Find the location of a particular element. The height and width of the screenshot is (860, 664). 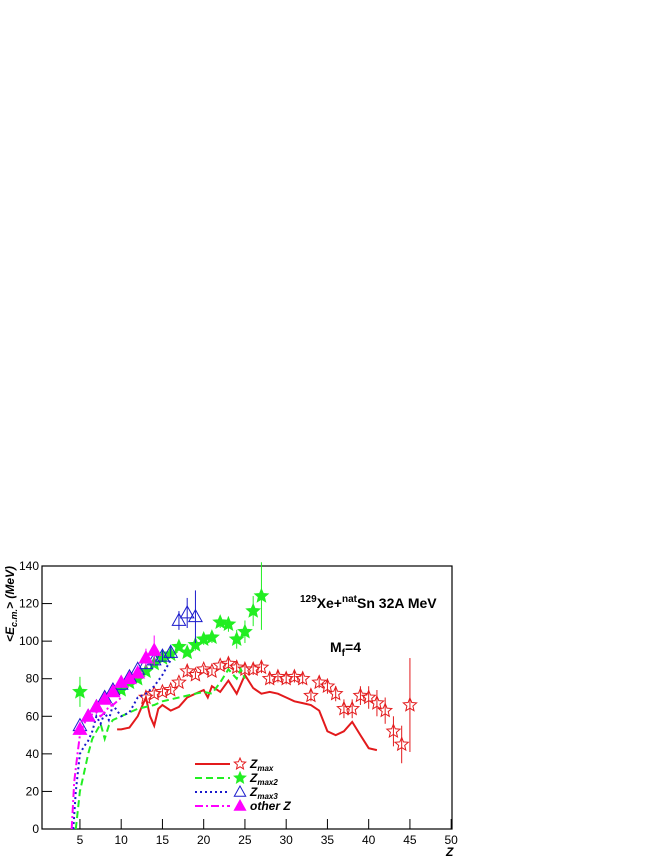

legend-name: other Z is located at coordinates (270, 806).